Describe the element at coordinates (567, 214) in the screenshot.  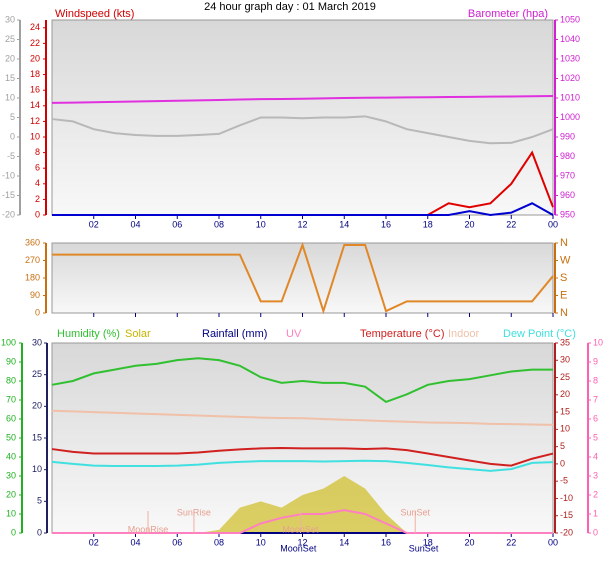
I see `y-tick-label: 950` at that location.